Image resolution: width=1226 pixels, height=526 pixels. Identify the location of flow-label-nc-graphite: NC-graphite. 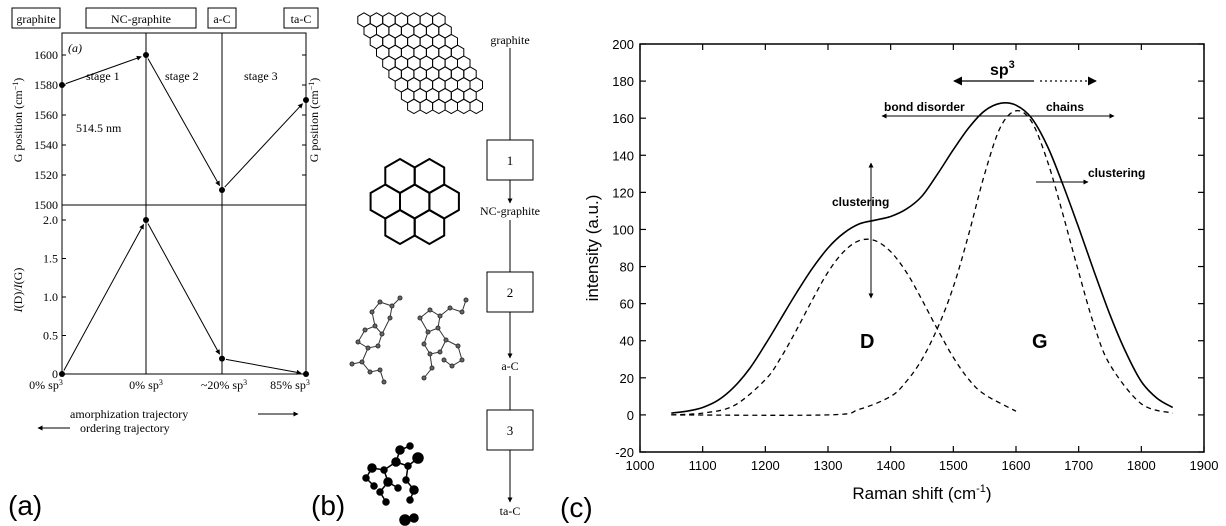
(510, 211).